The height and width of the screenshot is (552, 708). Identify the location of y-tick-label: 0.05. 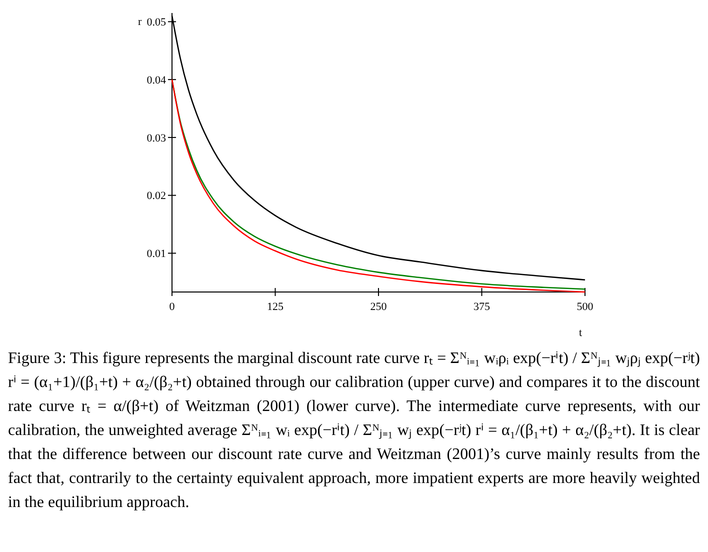
(156, 22).